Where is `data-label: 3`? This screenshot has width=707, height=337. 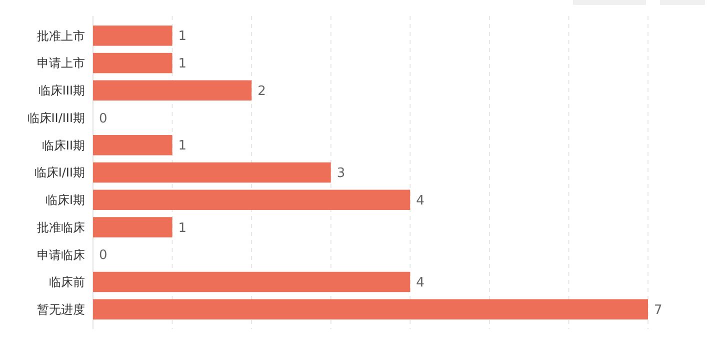
data-label: 3 is located at coordinates (341, 174).